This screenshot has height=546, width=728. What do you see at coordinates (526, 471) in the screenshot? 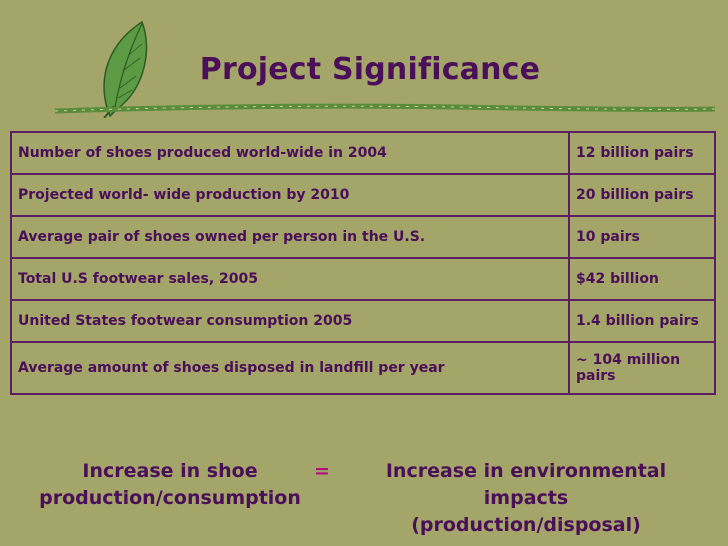
I see `conclusion-right-line1: Increase in environmental` at bounding box center [526, 471].